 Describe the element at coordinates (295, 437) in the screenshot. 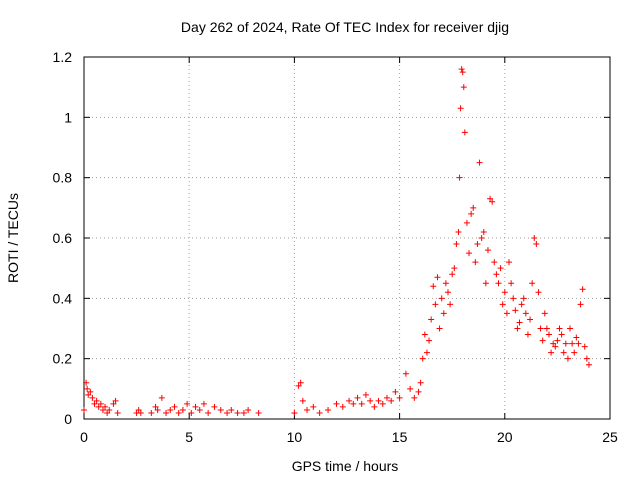

I see `x-tick-label: 10` at that location.